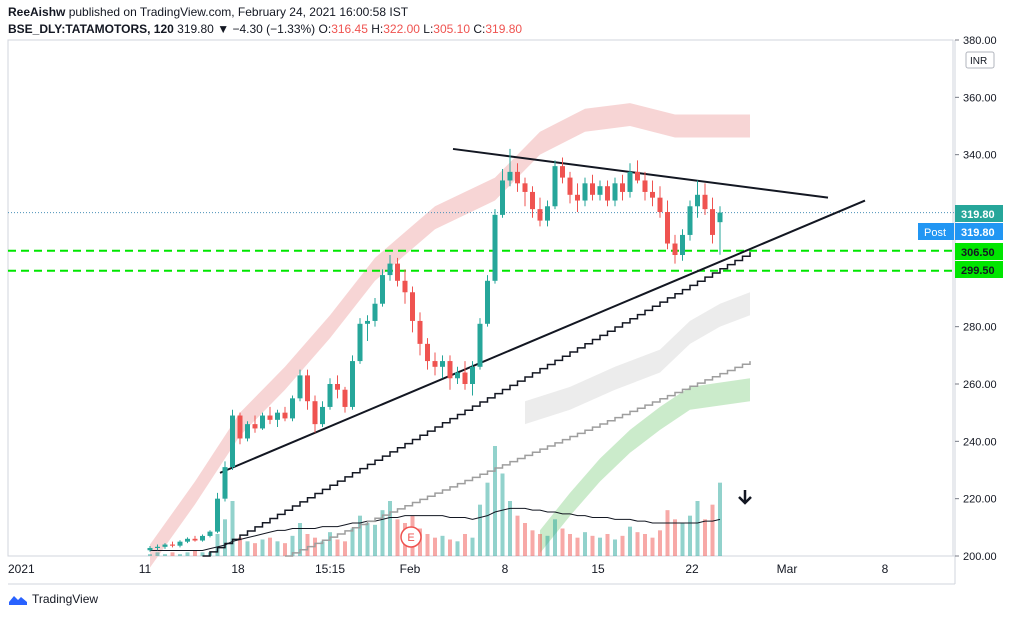  I want to click on x-tick-label: 22, so click(692, 569).